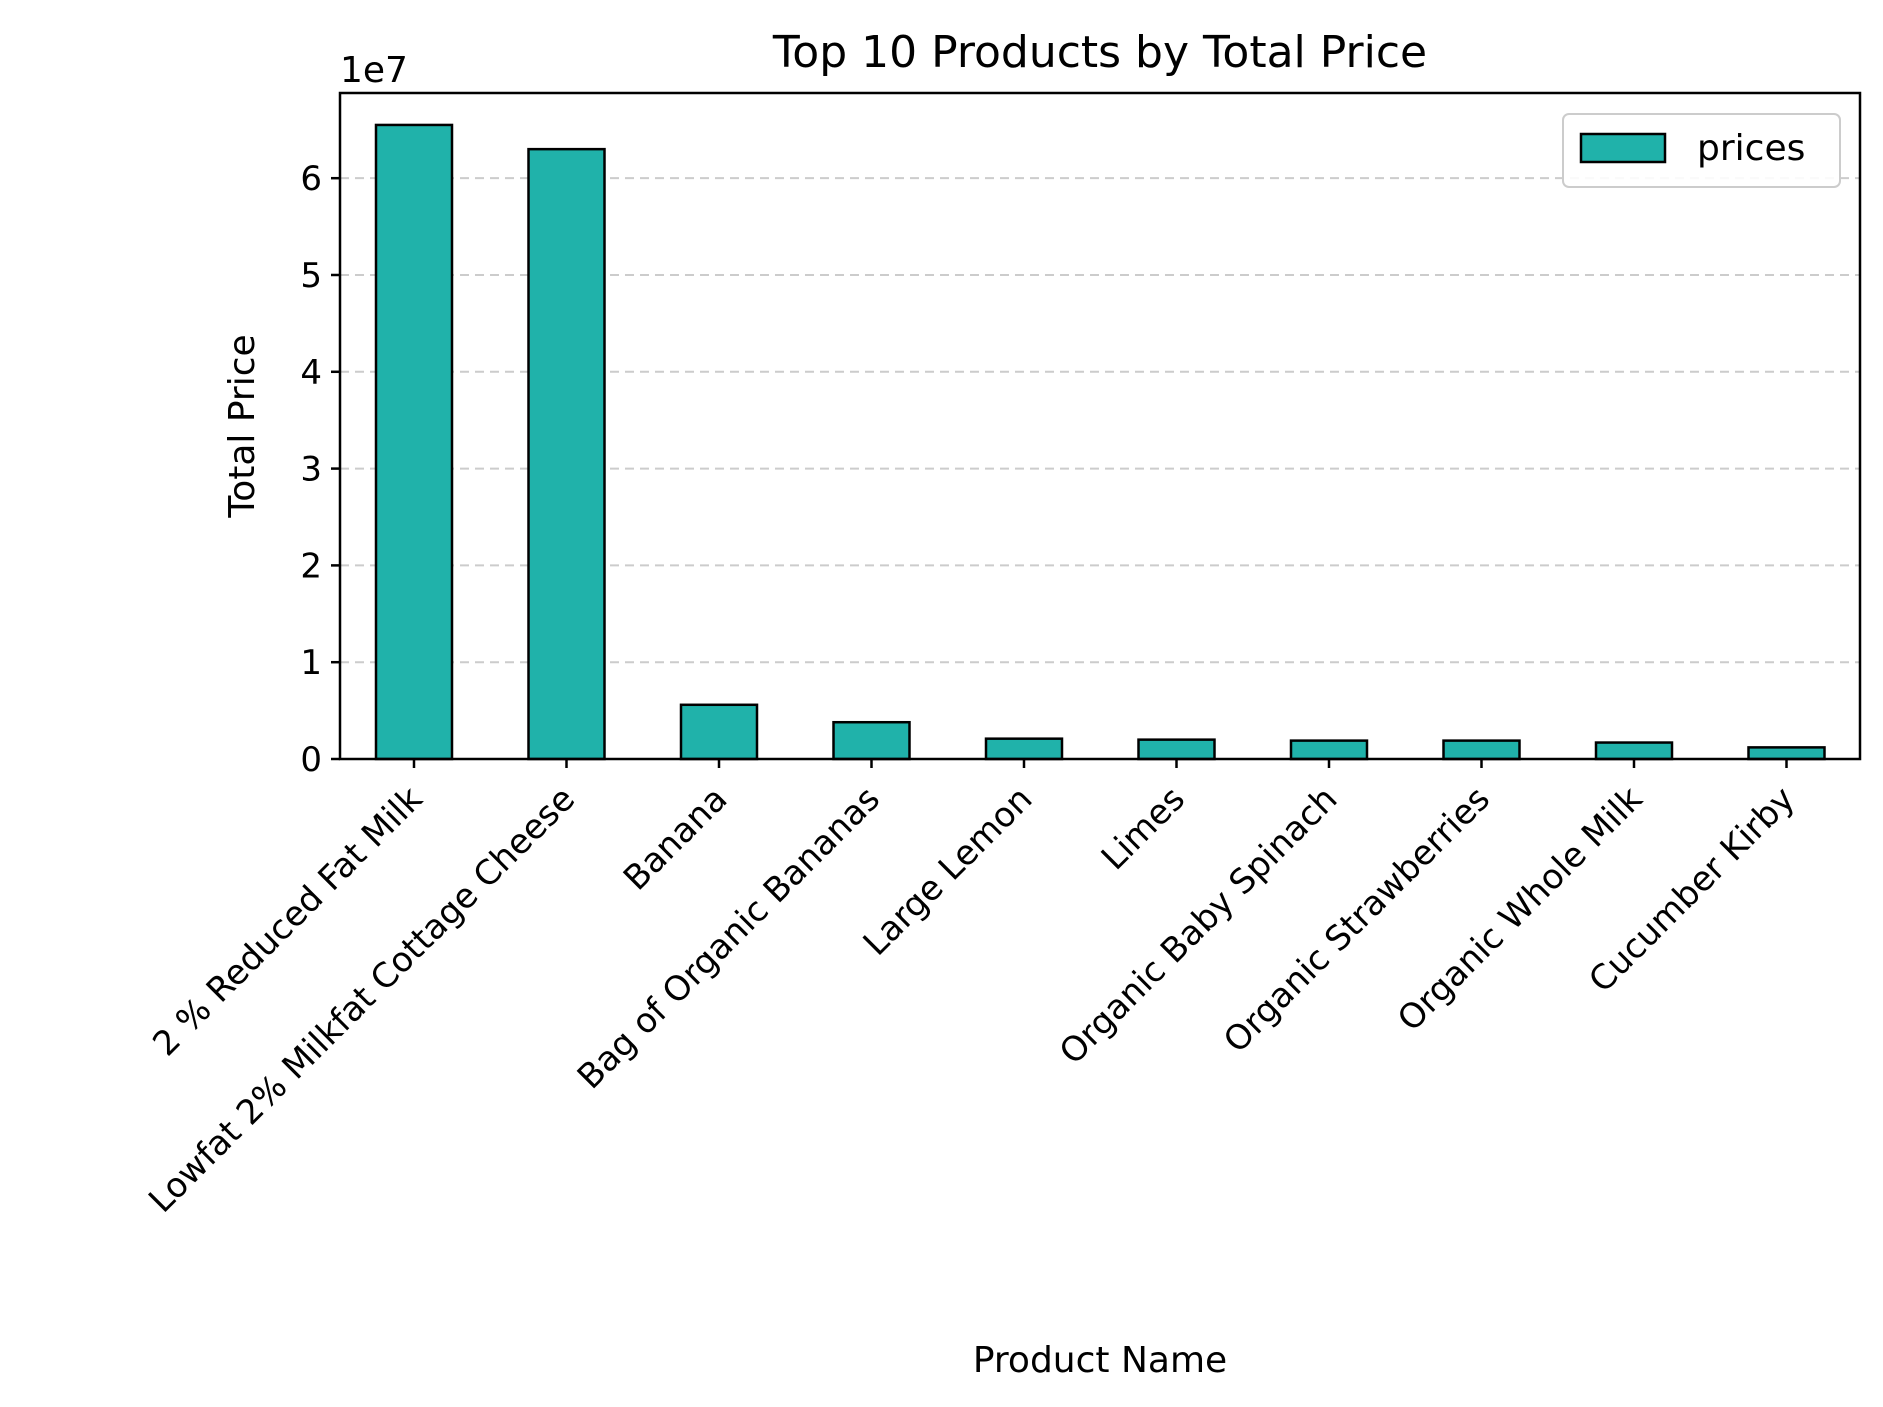  Describe the element at coordinates (1198, 925) in the screenshot. I see `x-tick-label: Organic Baby Spinach` at that location.